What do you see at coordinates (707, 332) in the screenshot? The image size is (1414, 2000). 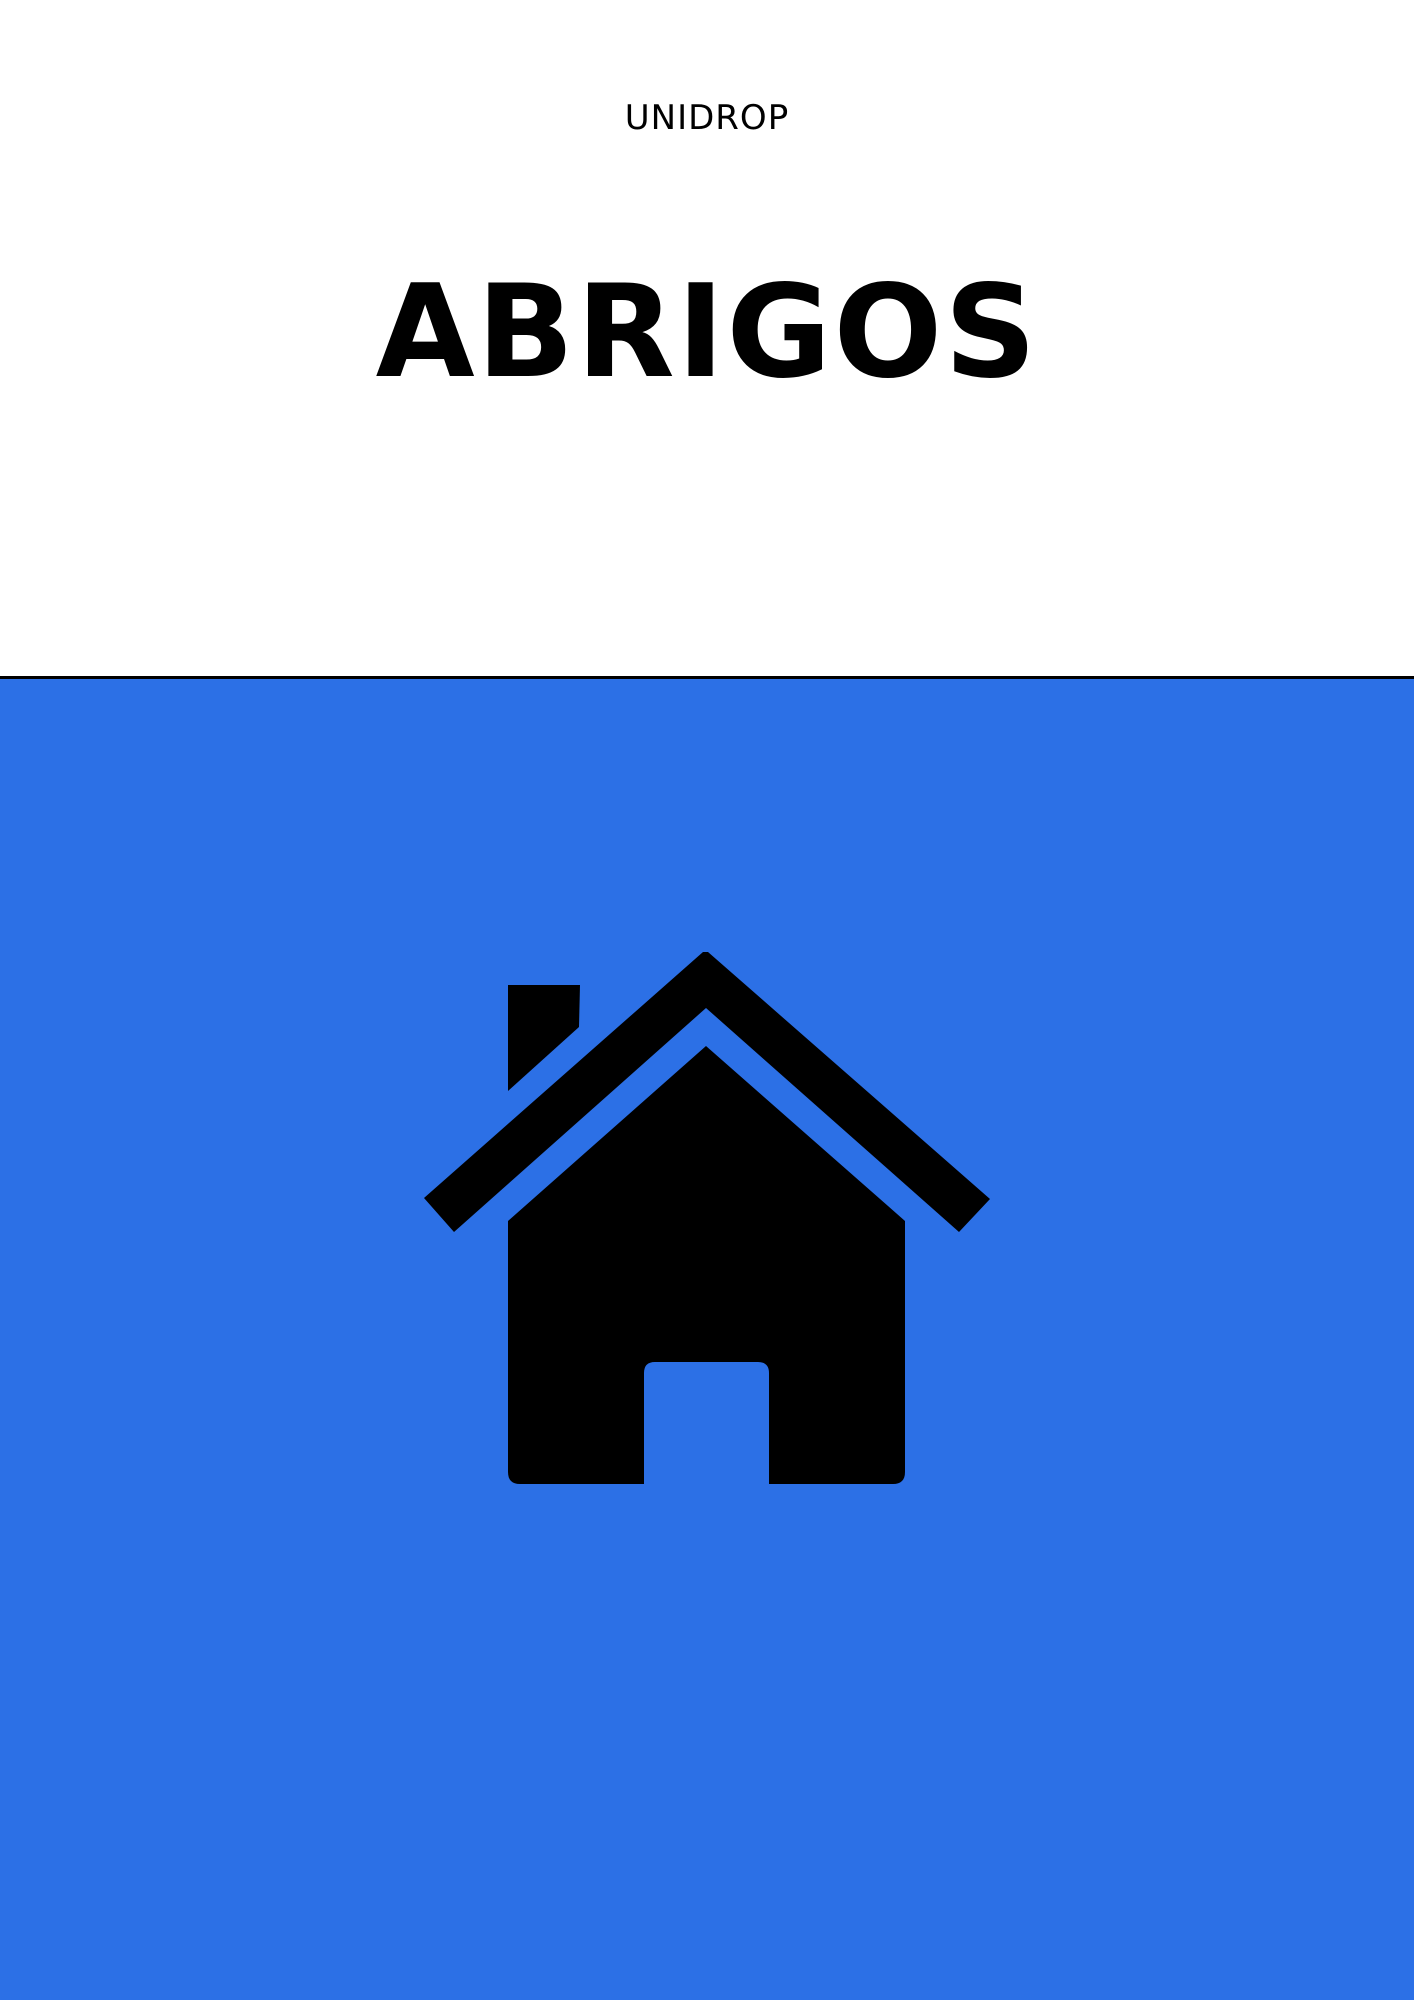 I see `page-title: ABRIGOS` at bounding box center [707, 332].